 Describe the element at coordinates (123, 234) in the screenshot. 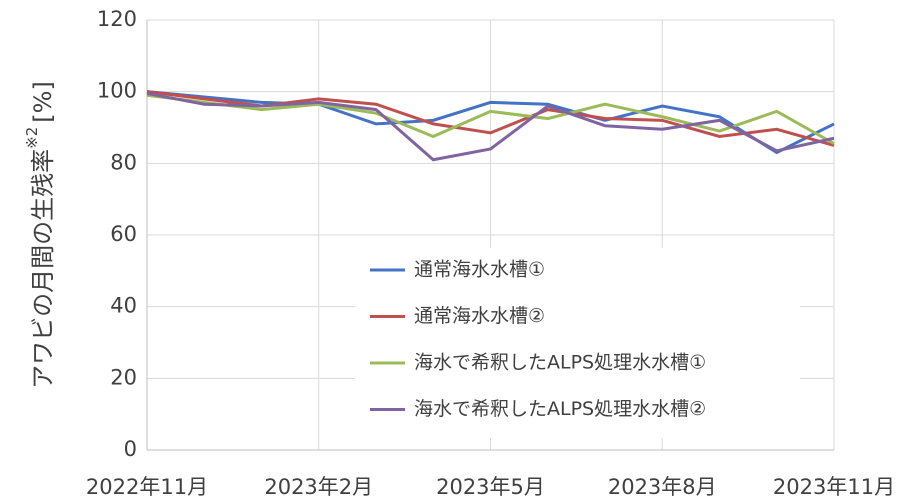

I see `y-tick-label: 60` at that location.